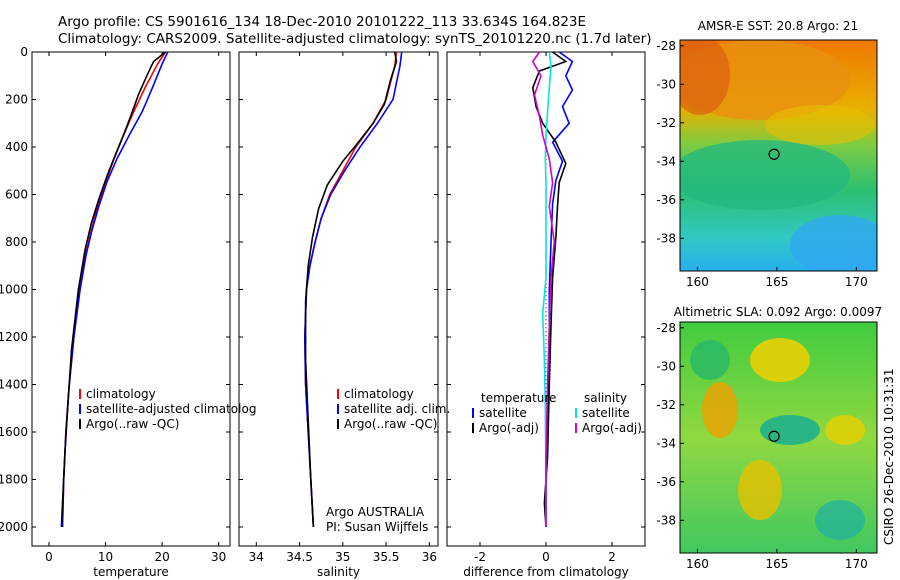 The image size is (900, 580). Describe the element at coordinates (705, 77) in the screenshot. I see `sst-warm-blob` at that location.